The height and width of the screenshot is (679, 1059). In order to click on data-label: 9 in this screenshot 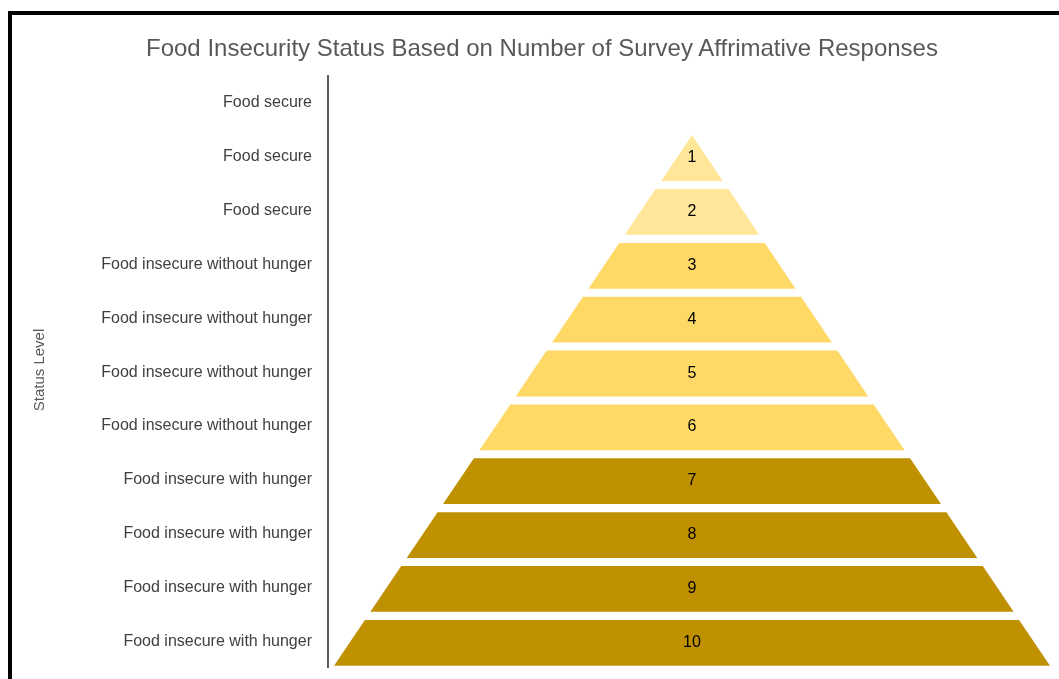, I will do `click(692, 587)`.